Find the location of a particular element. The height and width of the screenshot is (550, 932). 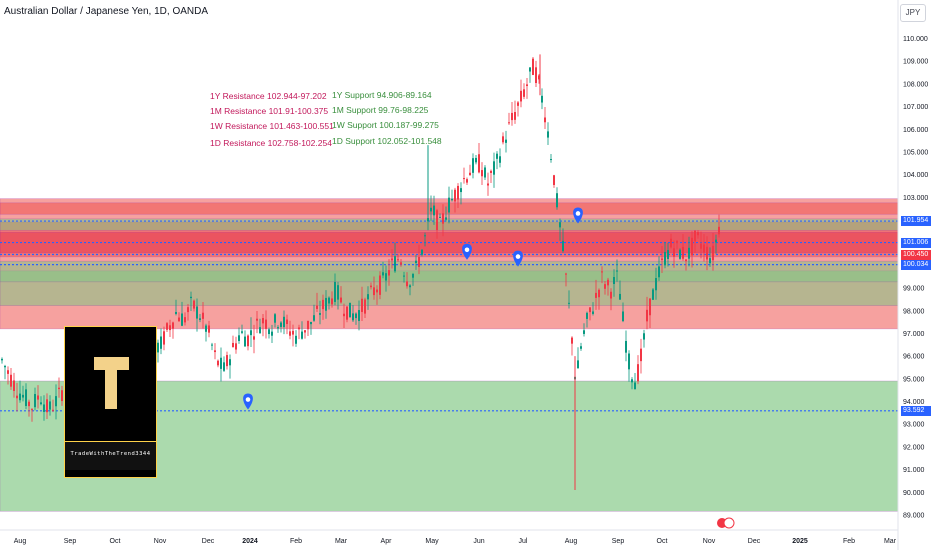

map-pin-dot is located at coordinates (467, 250).